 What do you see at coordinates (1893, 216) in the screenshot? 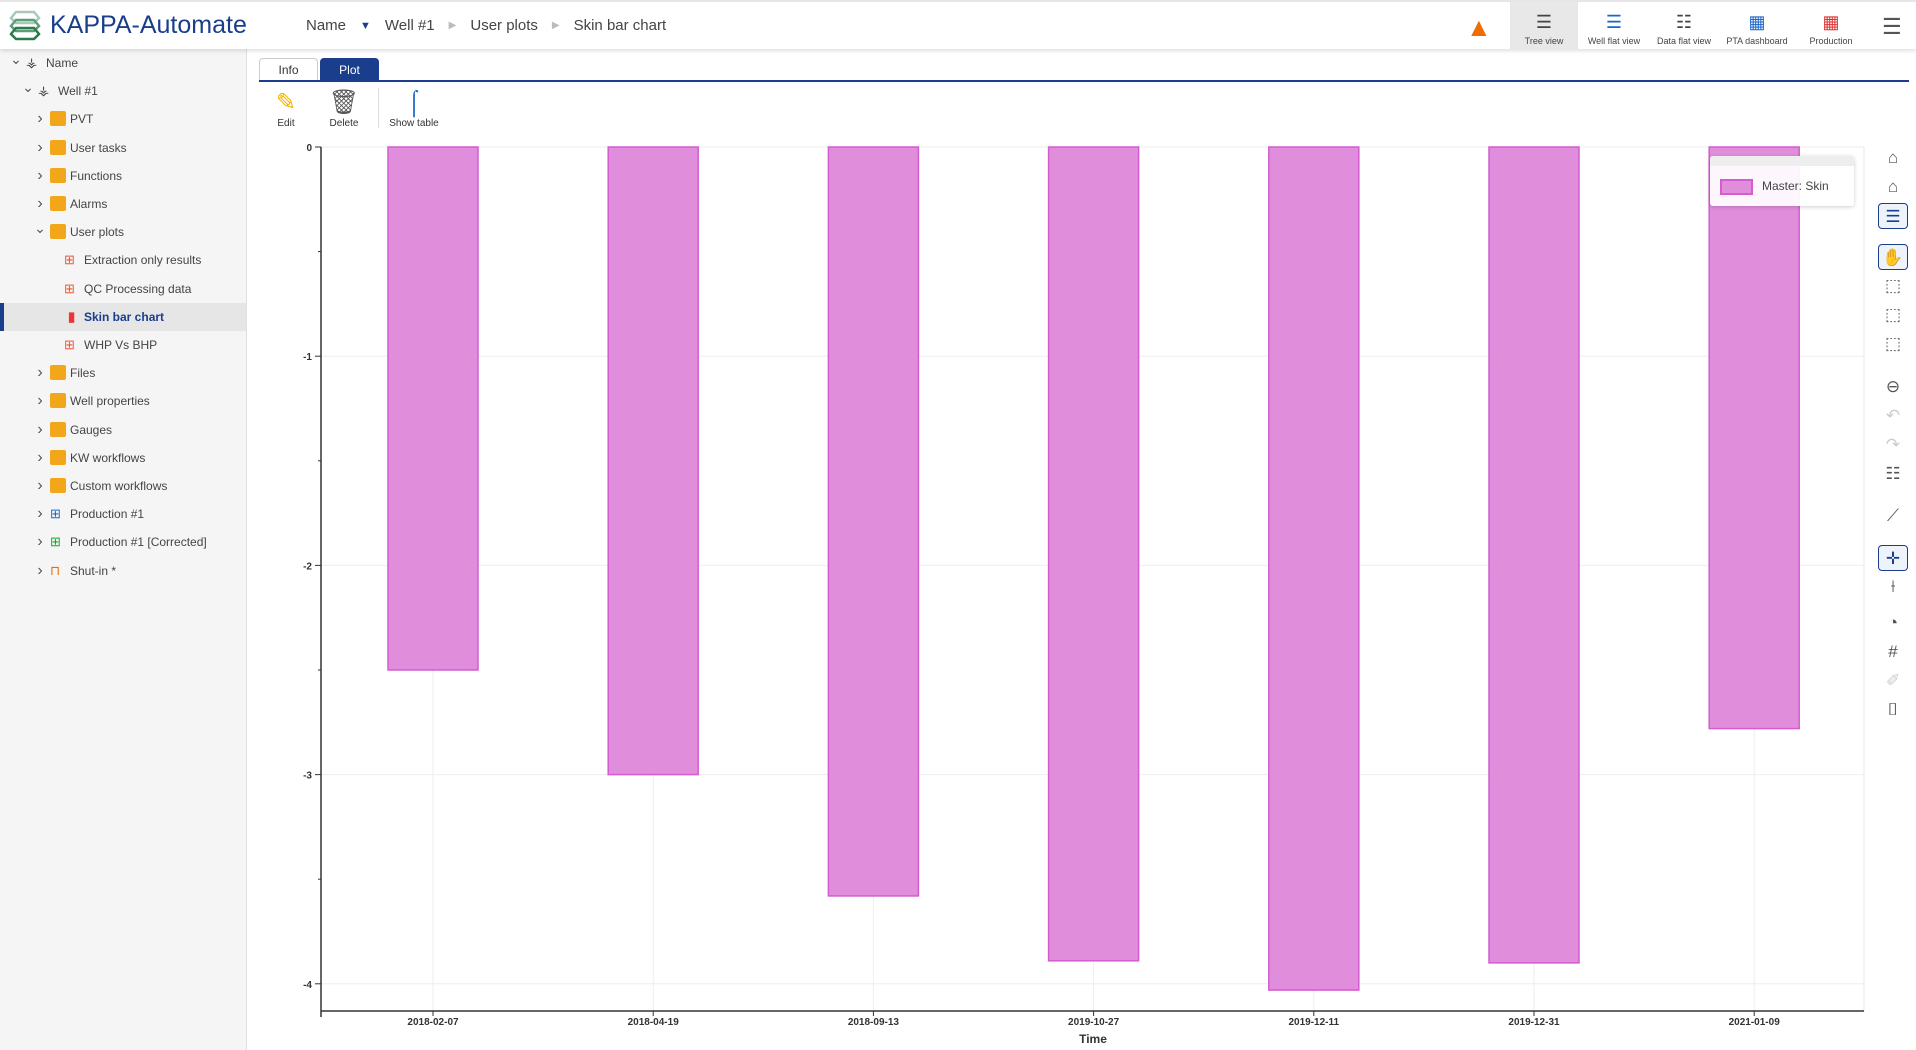
I see `legend-toggle-icon: ☰` at bounding box center [1893, 216].